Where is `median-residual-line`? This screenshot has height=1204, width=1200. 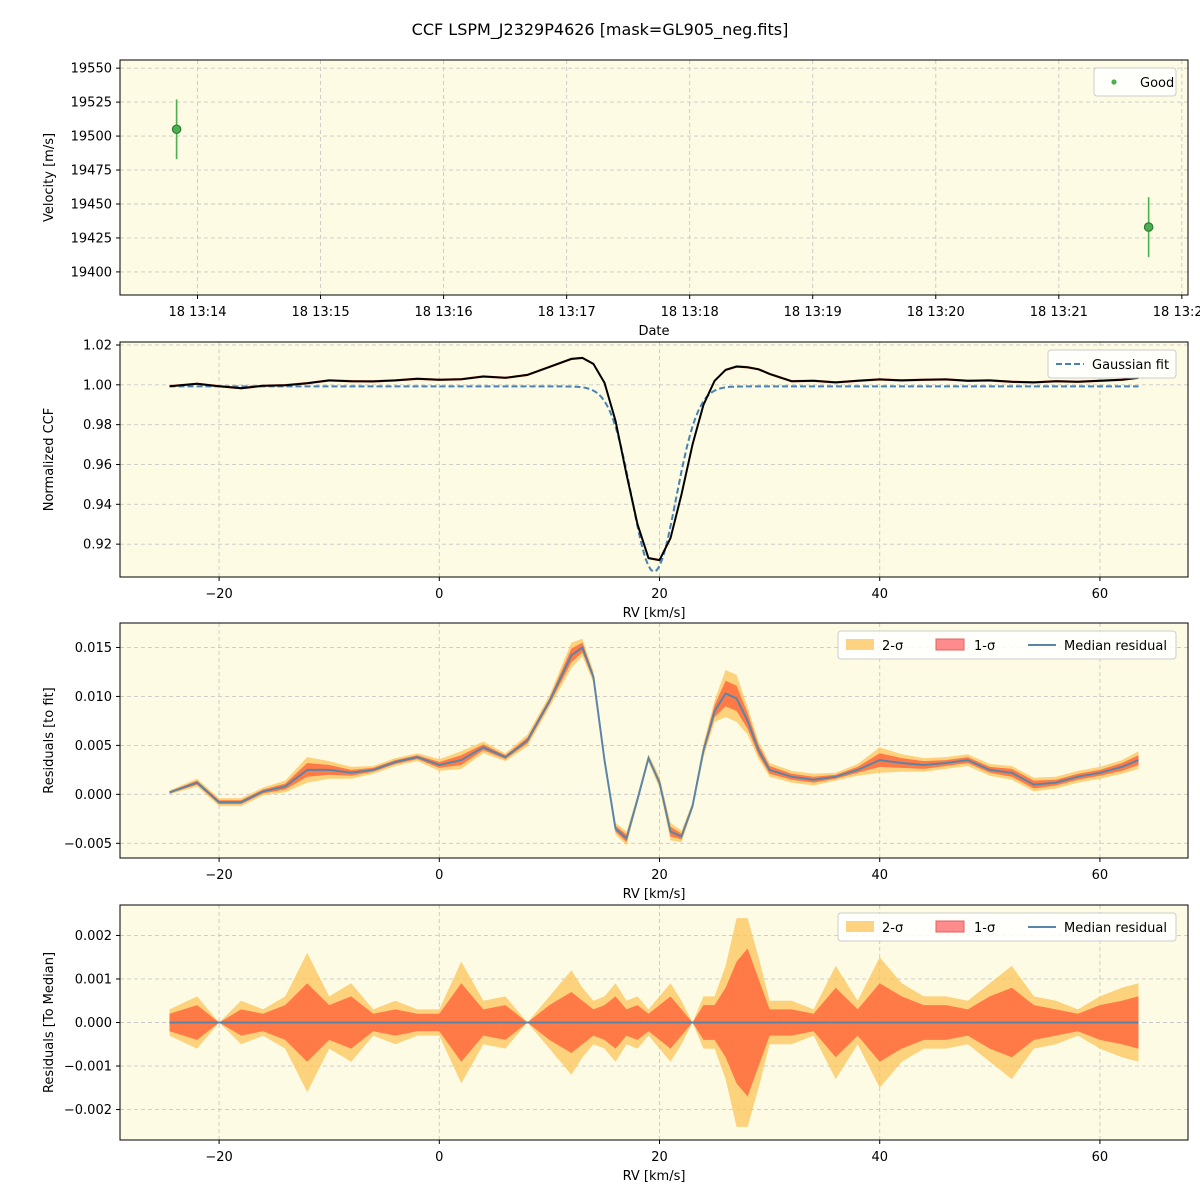 median-residual-line is located at coordinates (654, 743).